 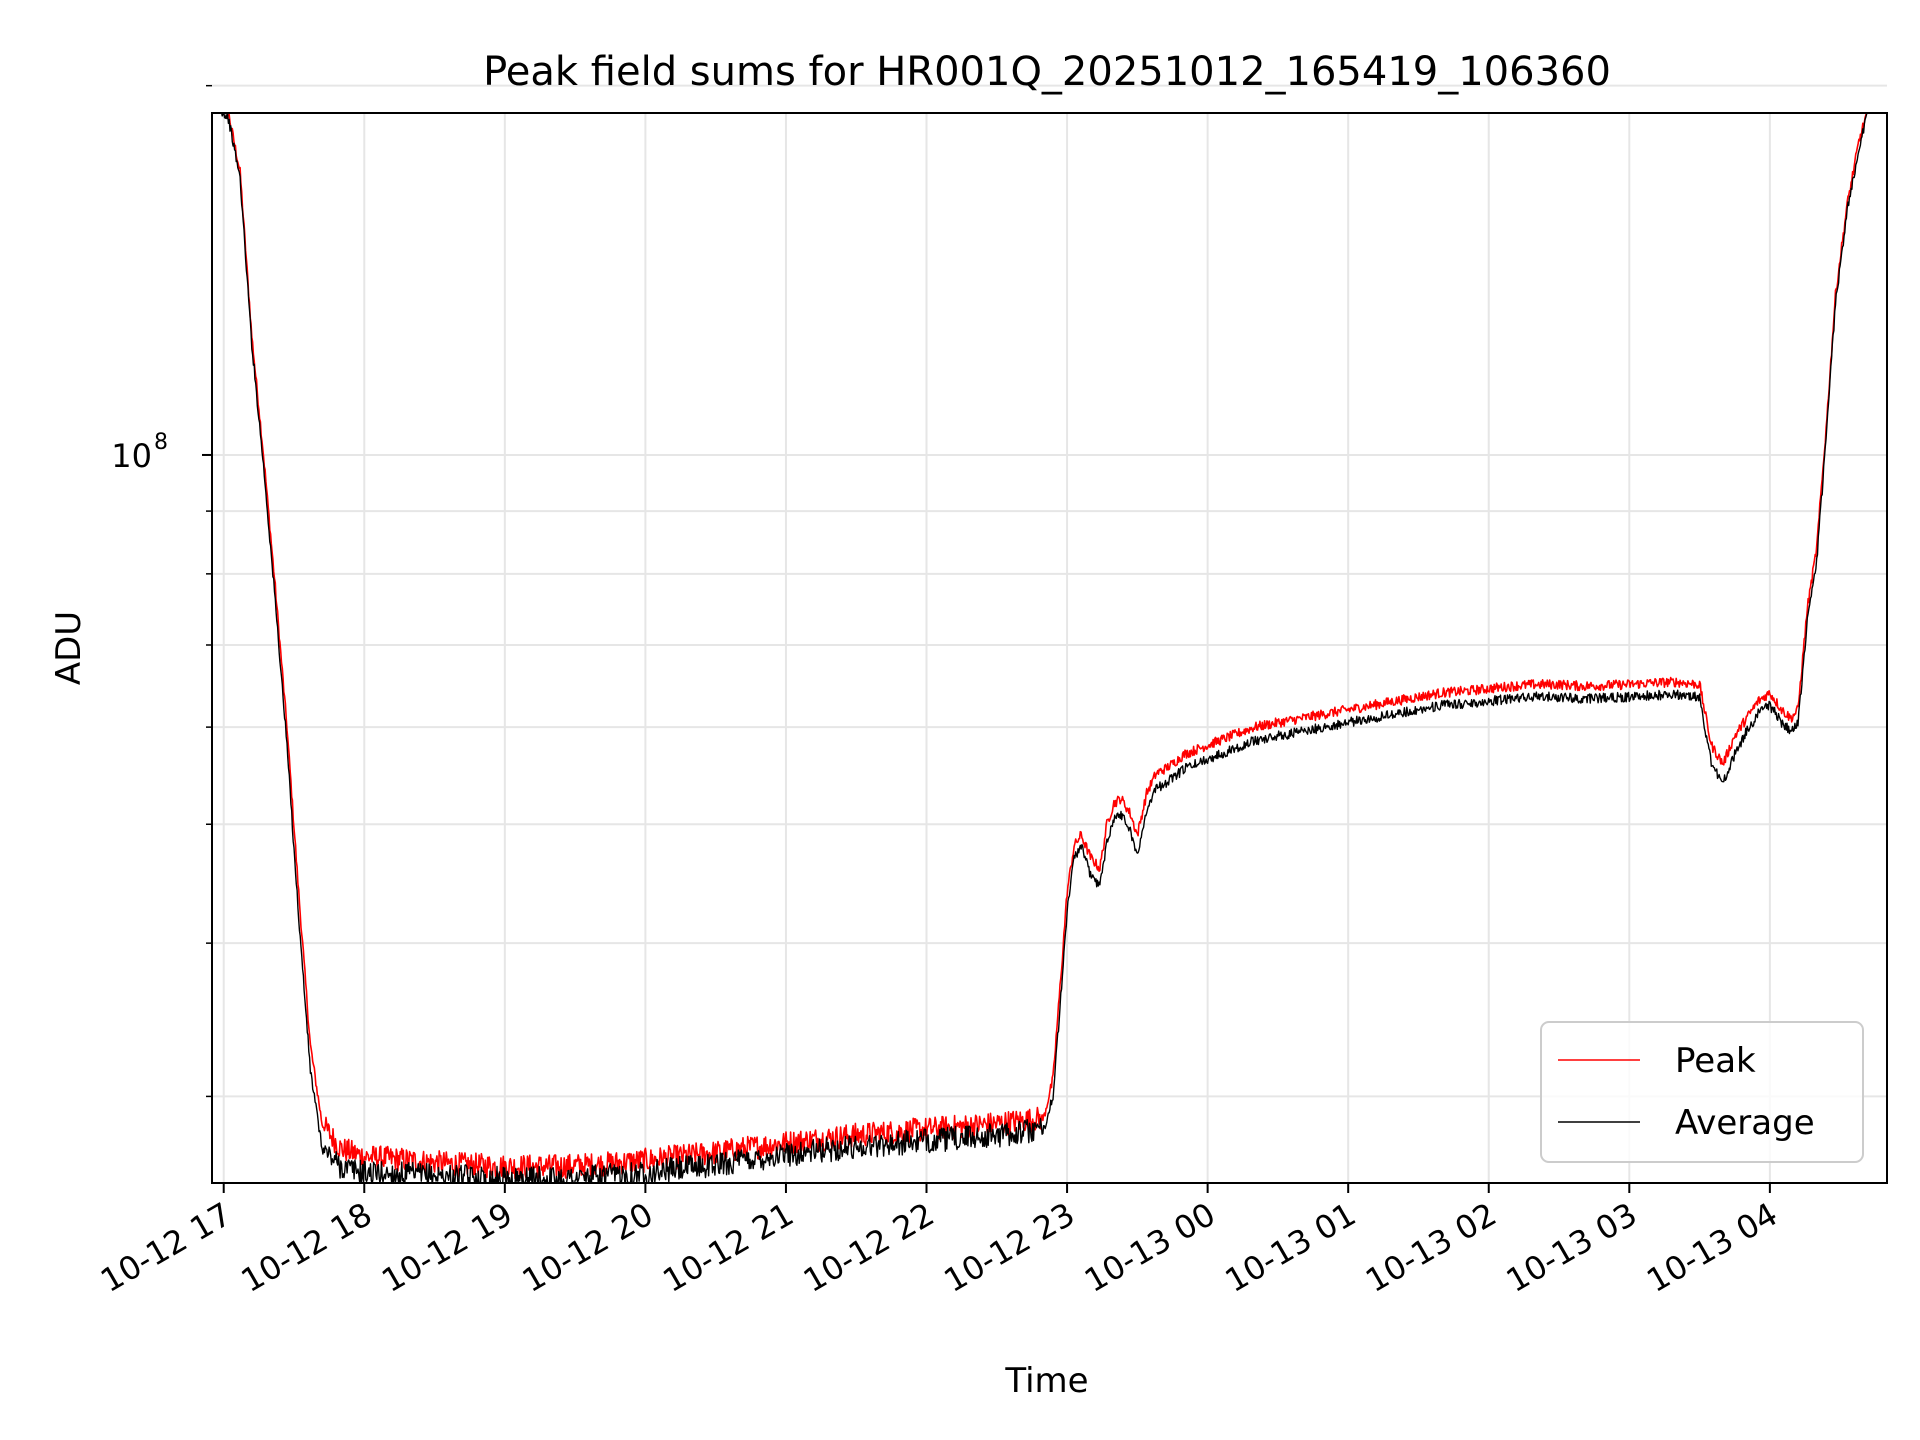 I want to click on x-axis-label: Time, so click(x=1046, y=1381).